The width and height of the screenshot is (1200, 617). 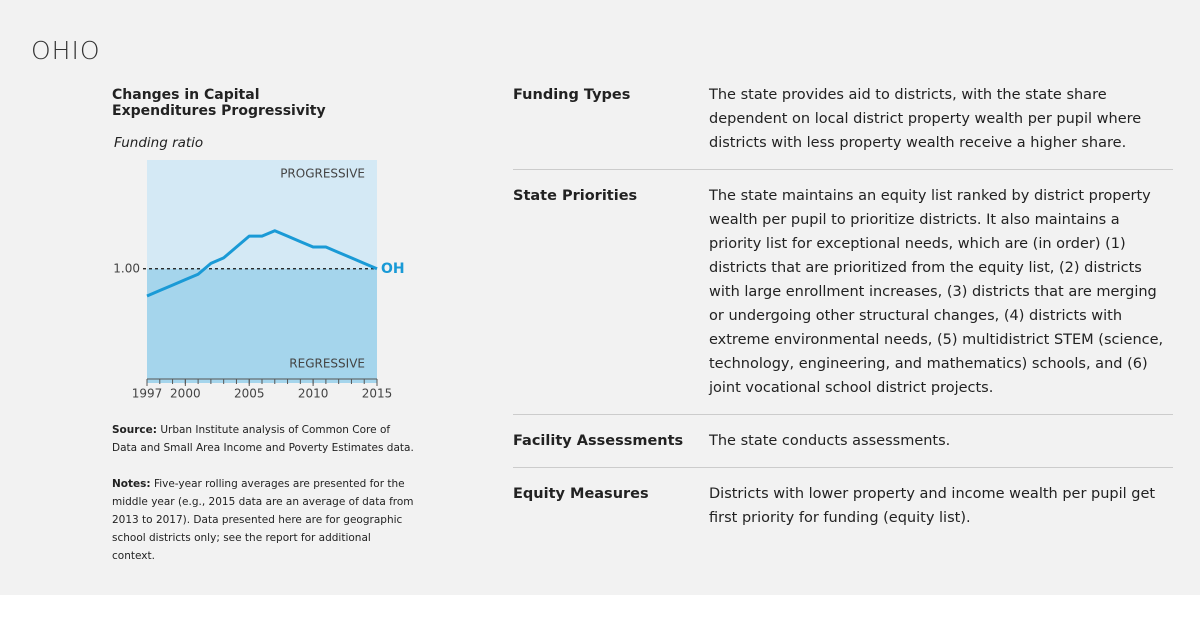 What do you see at coordinates (134, 430) in the screenshot?
I see `source-label: Source:` at bounding box center [134, 430].